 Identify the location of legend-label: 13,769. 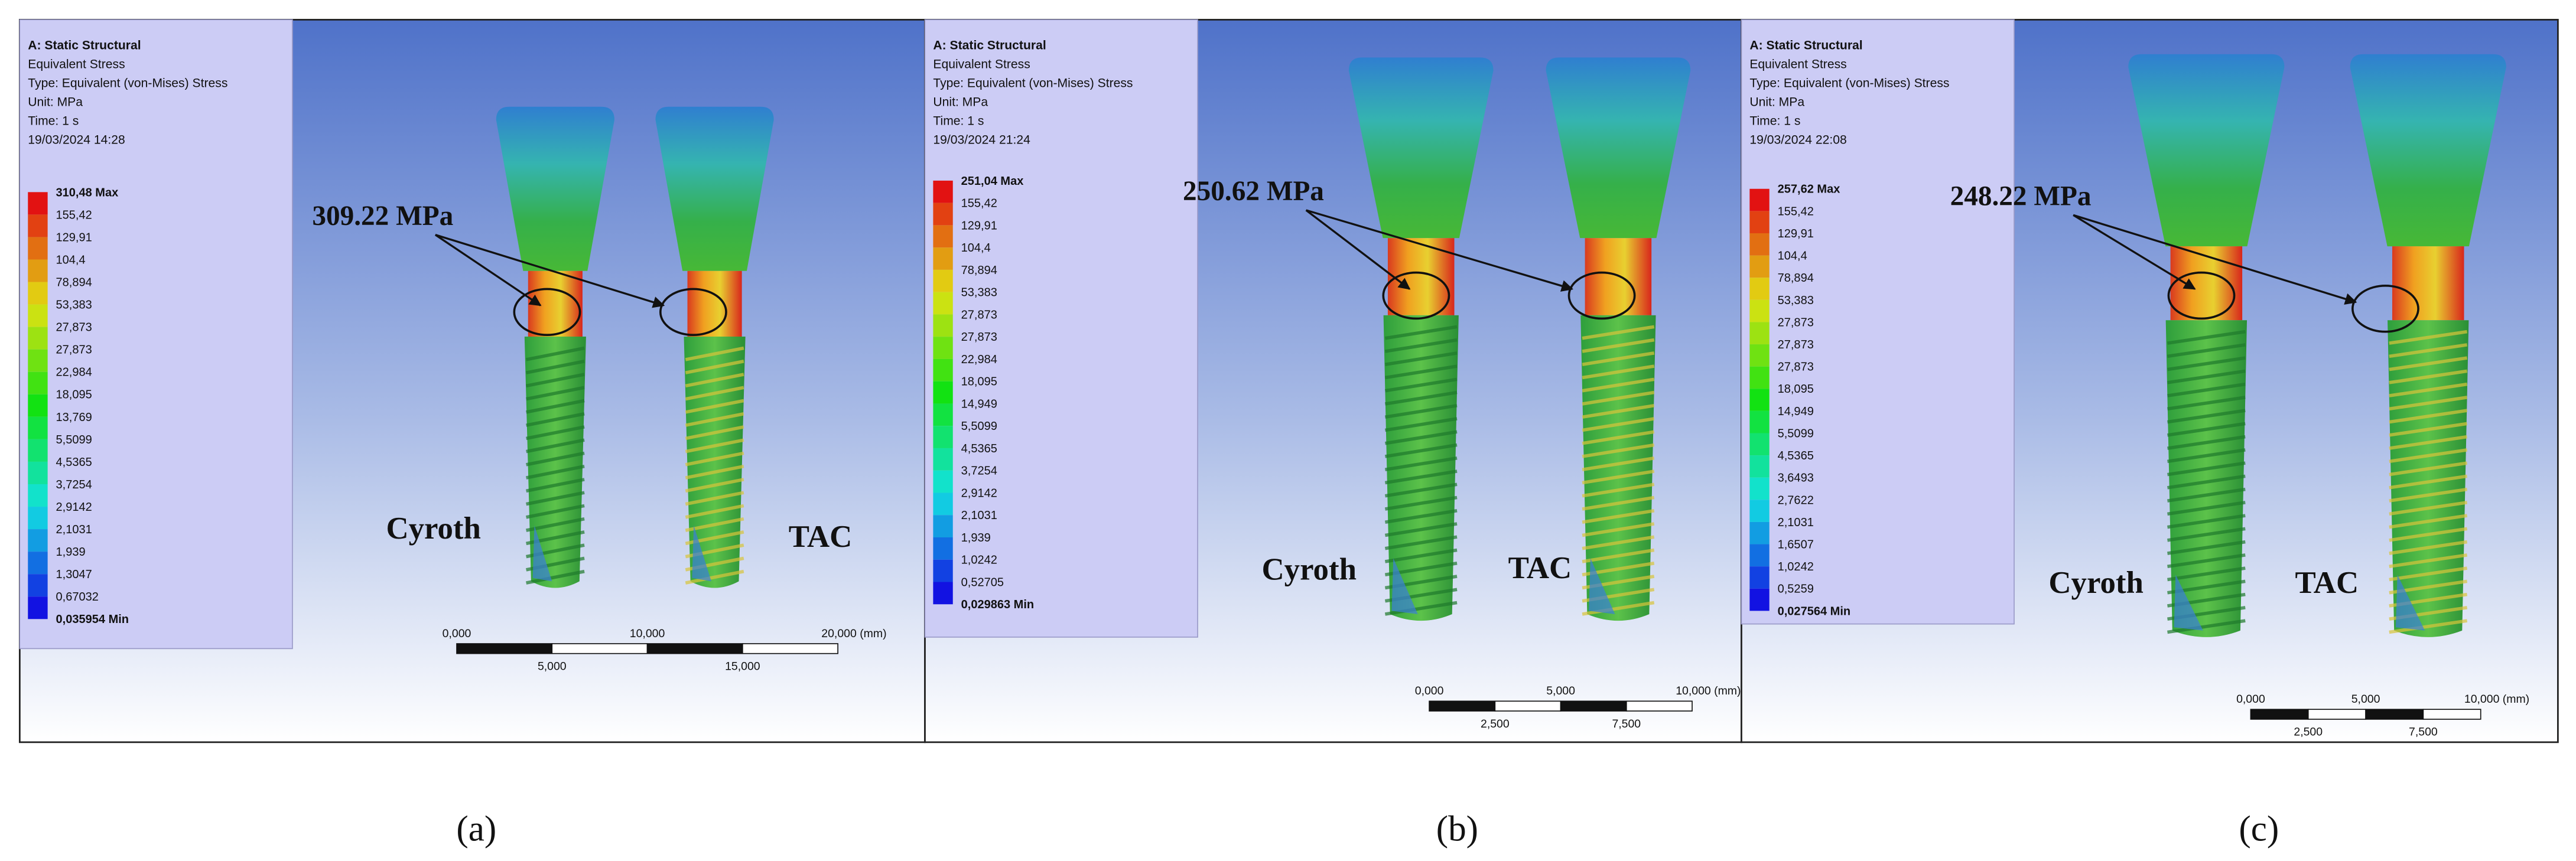
(74, 418).